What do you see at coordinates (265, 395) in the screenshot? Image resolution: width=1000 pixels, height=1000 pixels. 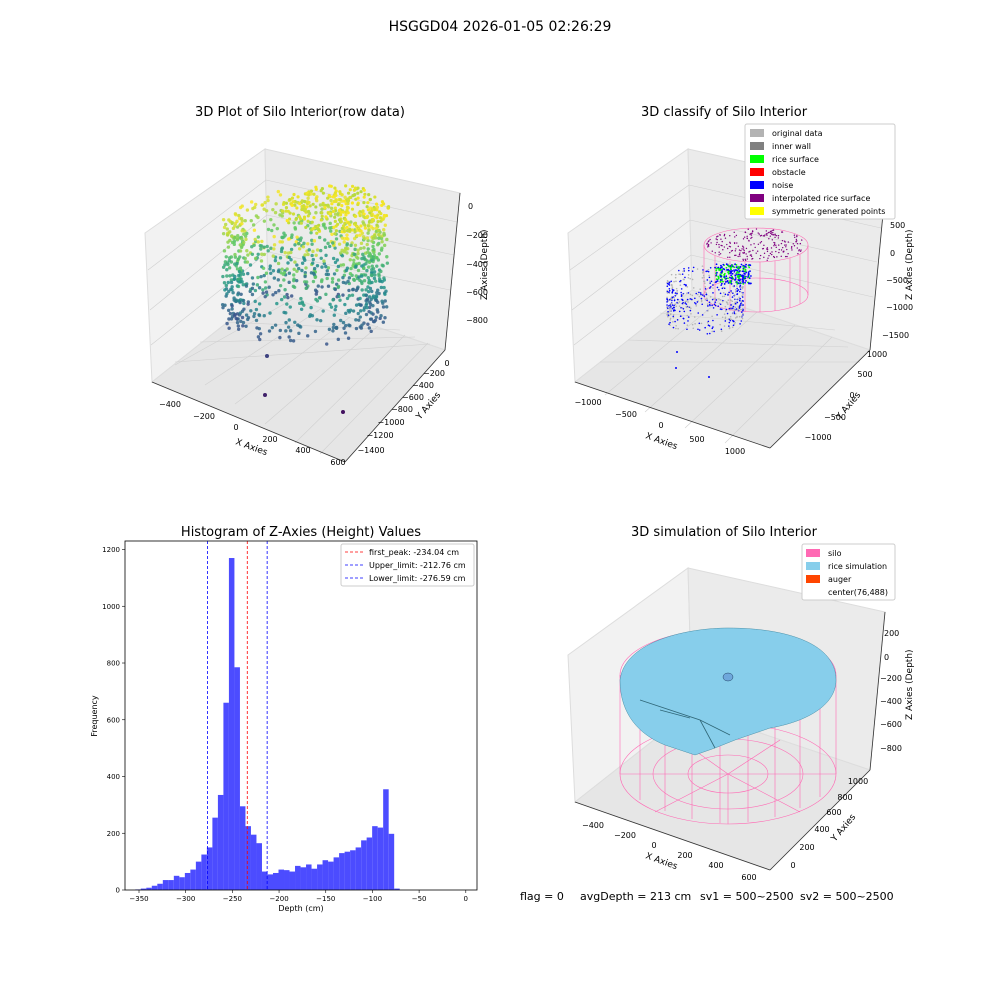 I see `raw-outlier-point` at bounding box center [265, 395].